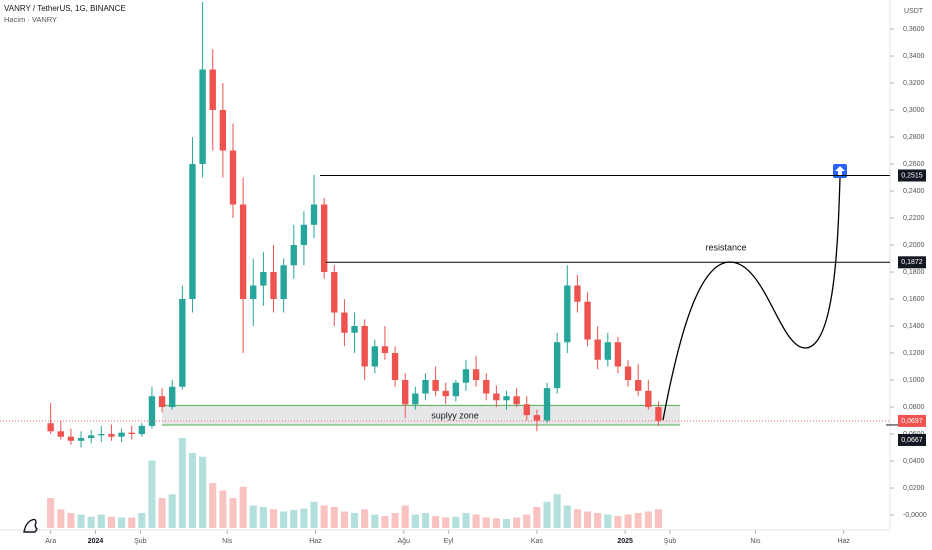 The width and height of the screenshot is (932, 550). I want to click on y-tick-label: 0,1800, so click(914, 272).